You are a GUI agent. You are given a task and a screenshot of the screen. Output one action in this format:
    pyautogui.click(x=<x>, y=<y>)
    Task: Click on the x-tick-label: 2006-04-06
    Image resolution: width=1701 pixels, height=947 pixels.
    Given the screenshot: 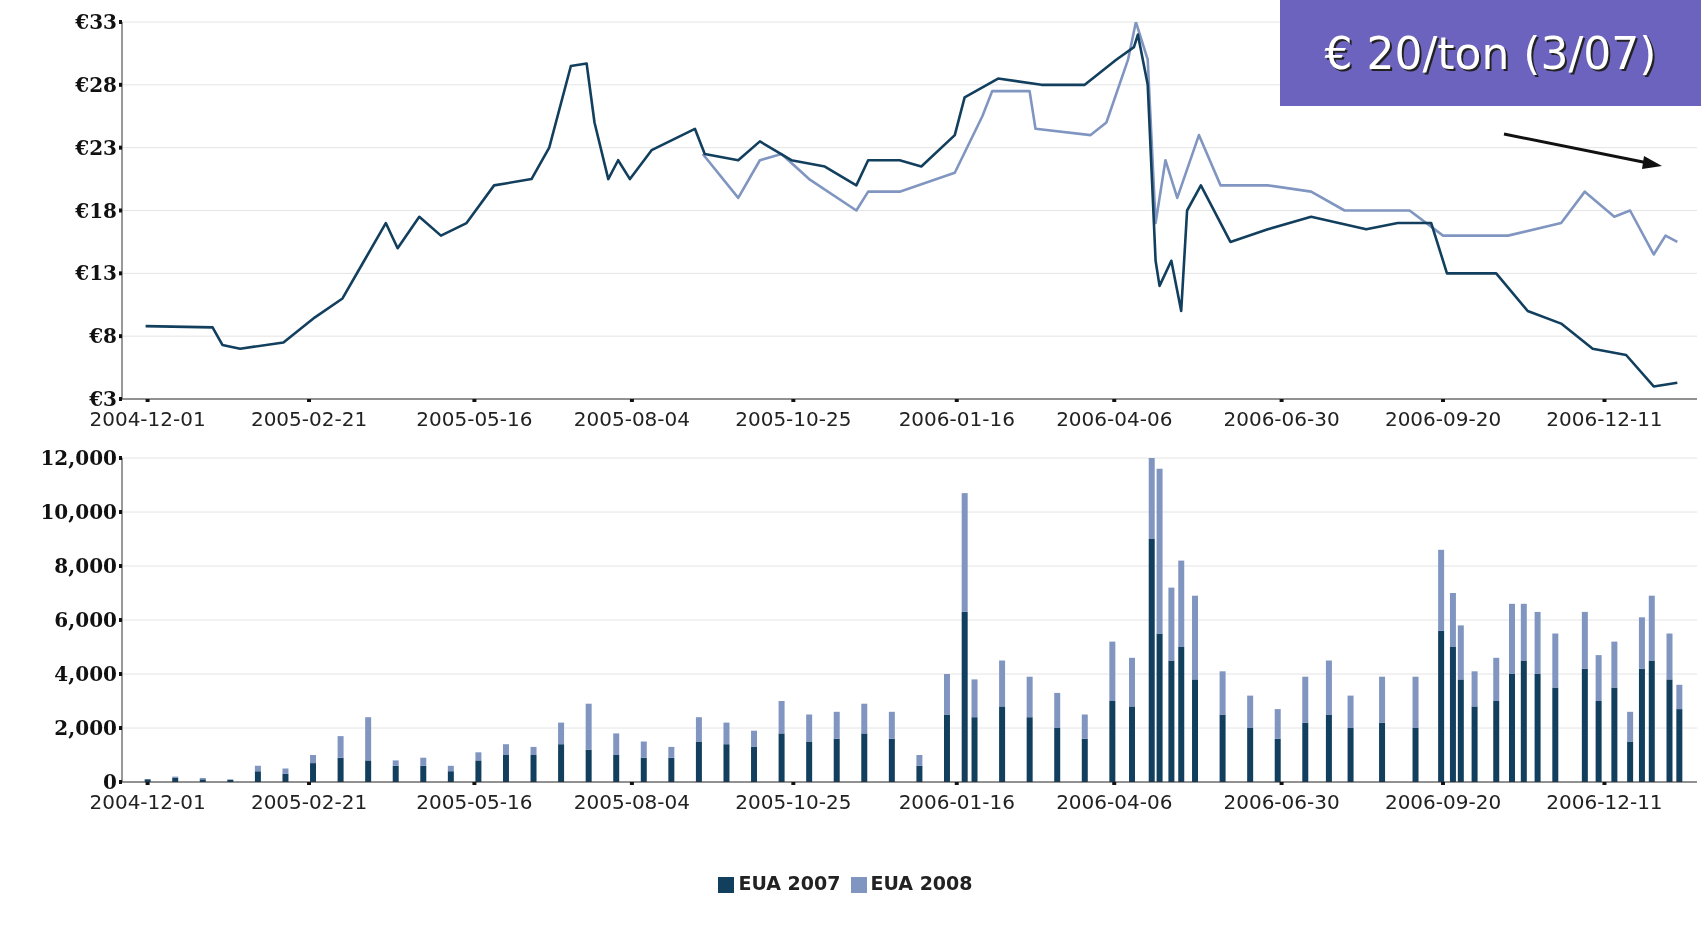 What is the action you would take?
    pyautogui.click(x=1114, y=802)
    